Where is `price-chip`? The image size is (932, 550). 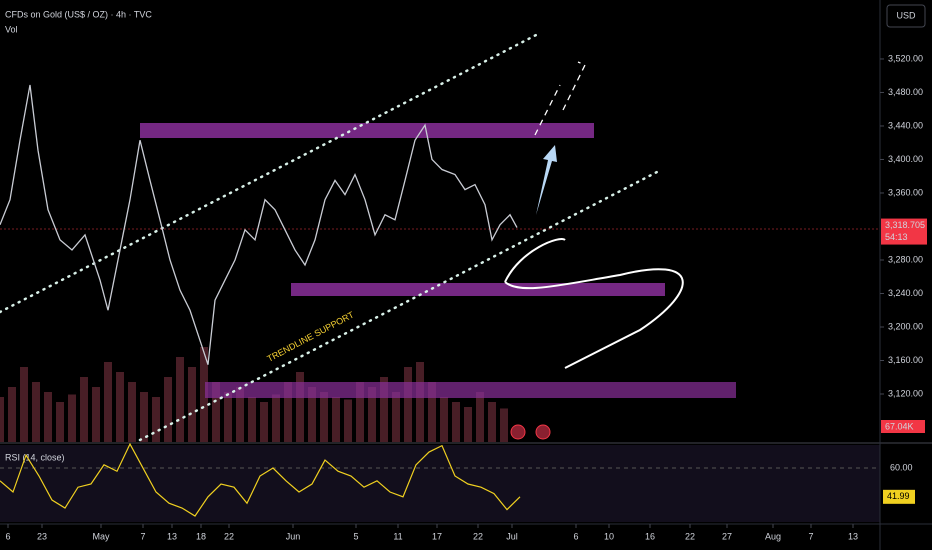 price-chip is located at coordinates (904, 231).